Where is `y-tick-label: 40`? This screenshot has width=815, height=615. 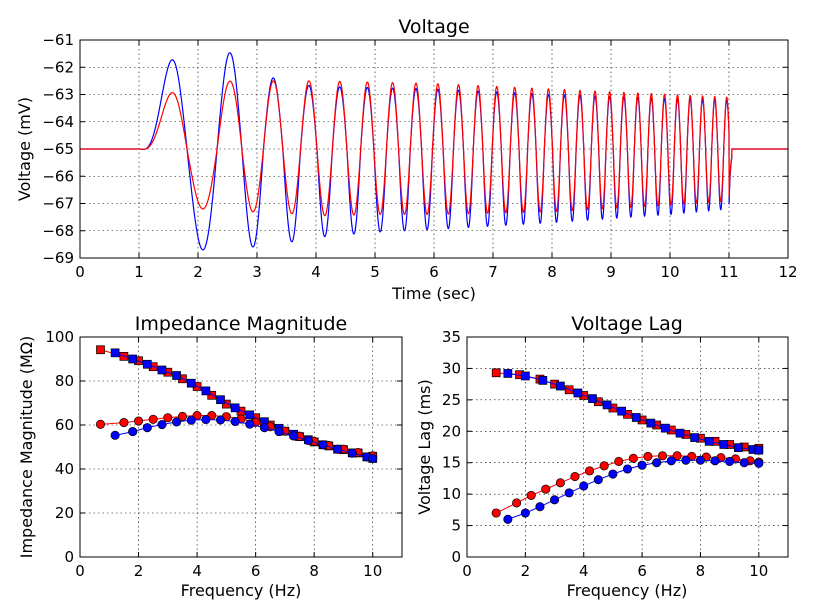
y-tick-label: 40 is located at coordinates (64, 469).